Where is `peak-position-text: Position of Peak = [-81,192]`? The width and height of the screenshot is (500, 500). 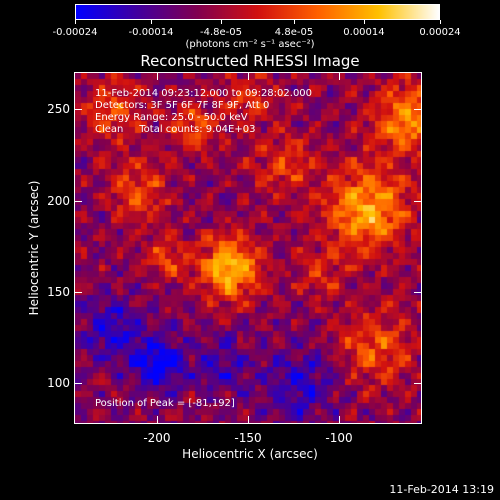
peak-position-text: Position of Peak = [-81,192] is located at coordinates (165, 403).